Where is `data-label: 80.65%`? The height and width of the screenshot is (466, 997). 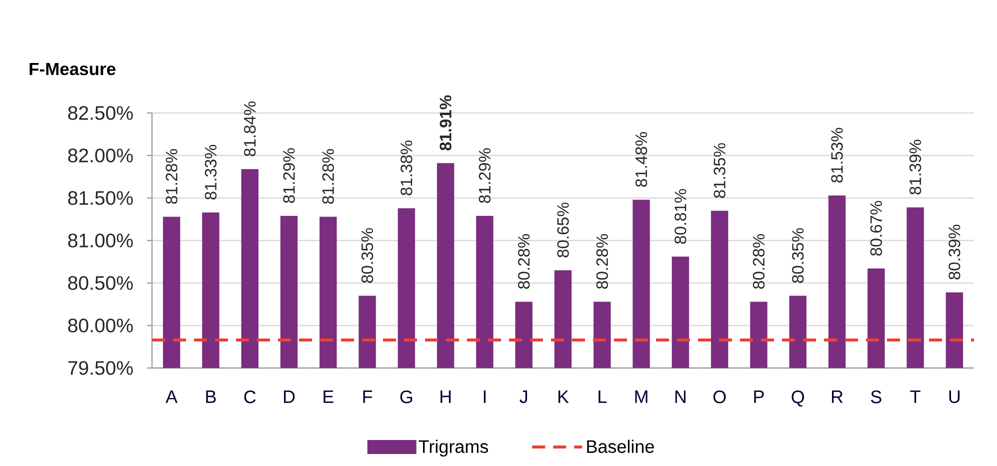
data-label: 80.65% is located at coordinates (563, 230).